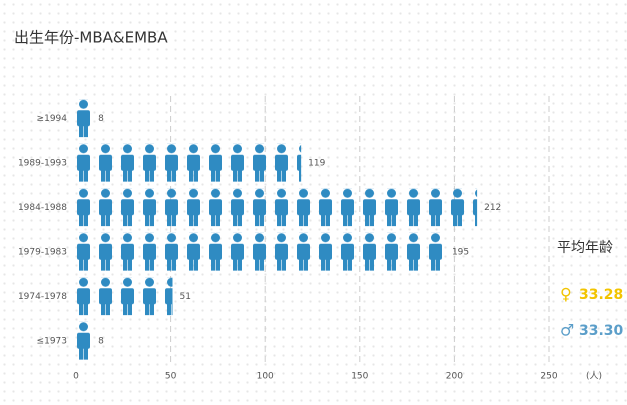  I want to click on y-tick-label: 1974-1978, so click(42, 297).